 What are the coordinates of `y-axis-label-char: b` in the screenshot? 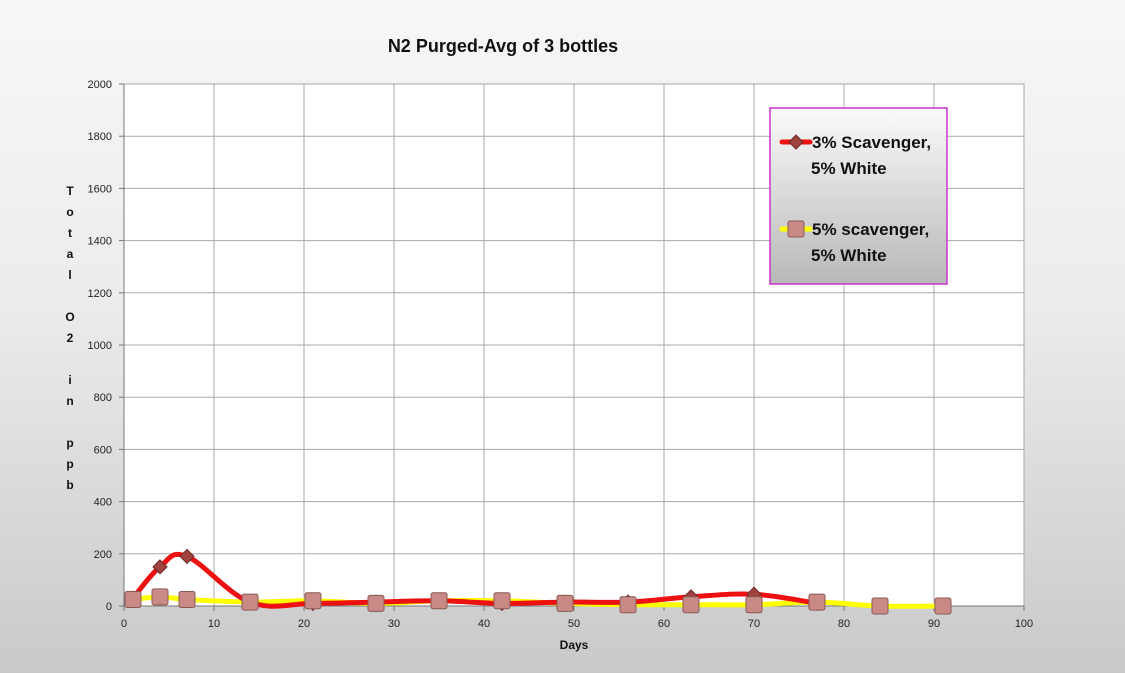 It's located at (69, 485).